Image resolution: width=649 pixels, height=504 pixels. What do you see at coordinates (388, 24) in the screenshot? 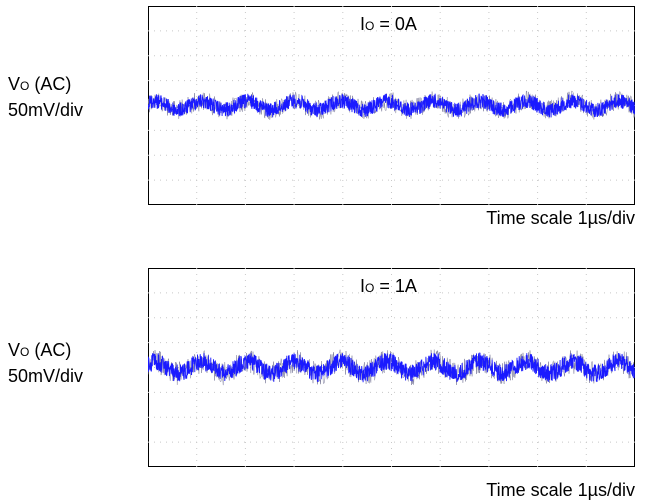
I see `current-annotation: IO = 0A` at bounding box center [388, 24].